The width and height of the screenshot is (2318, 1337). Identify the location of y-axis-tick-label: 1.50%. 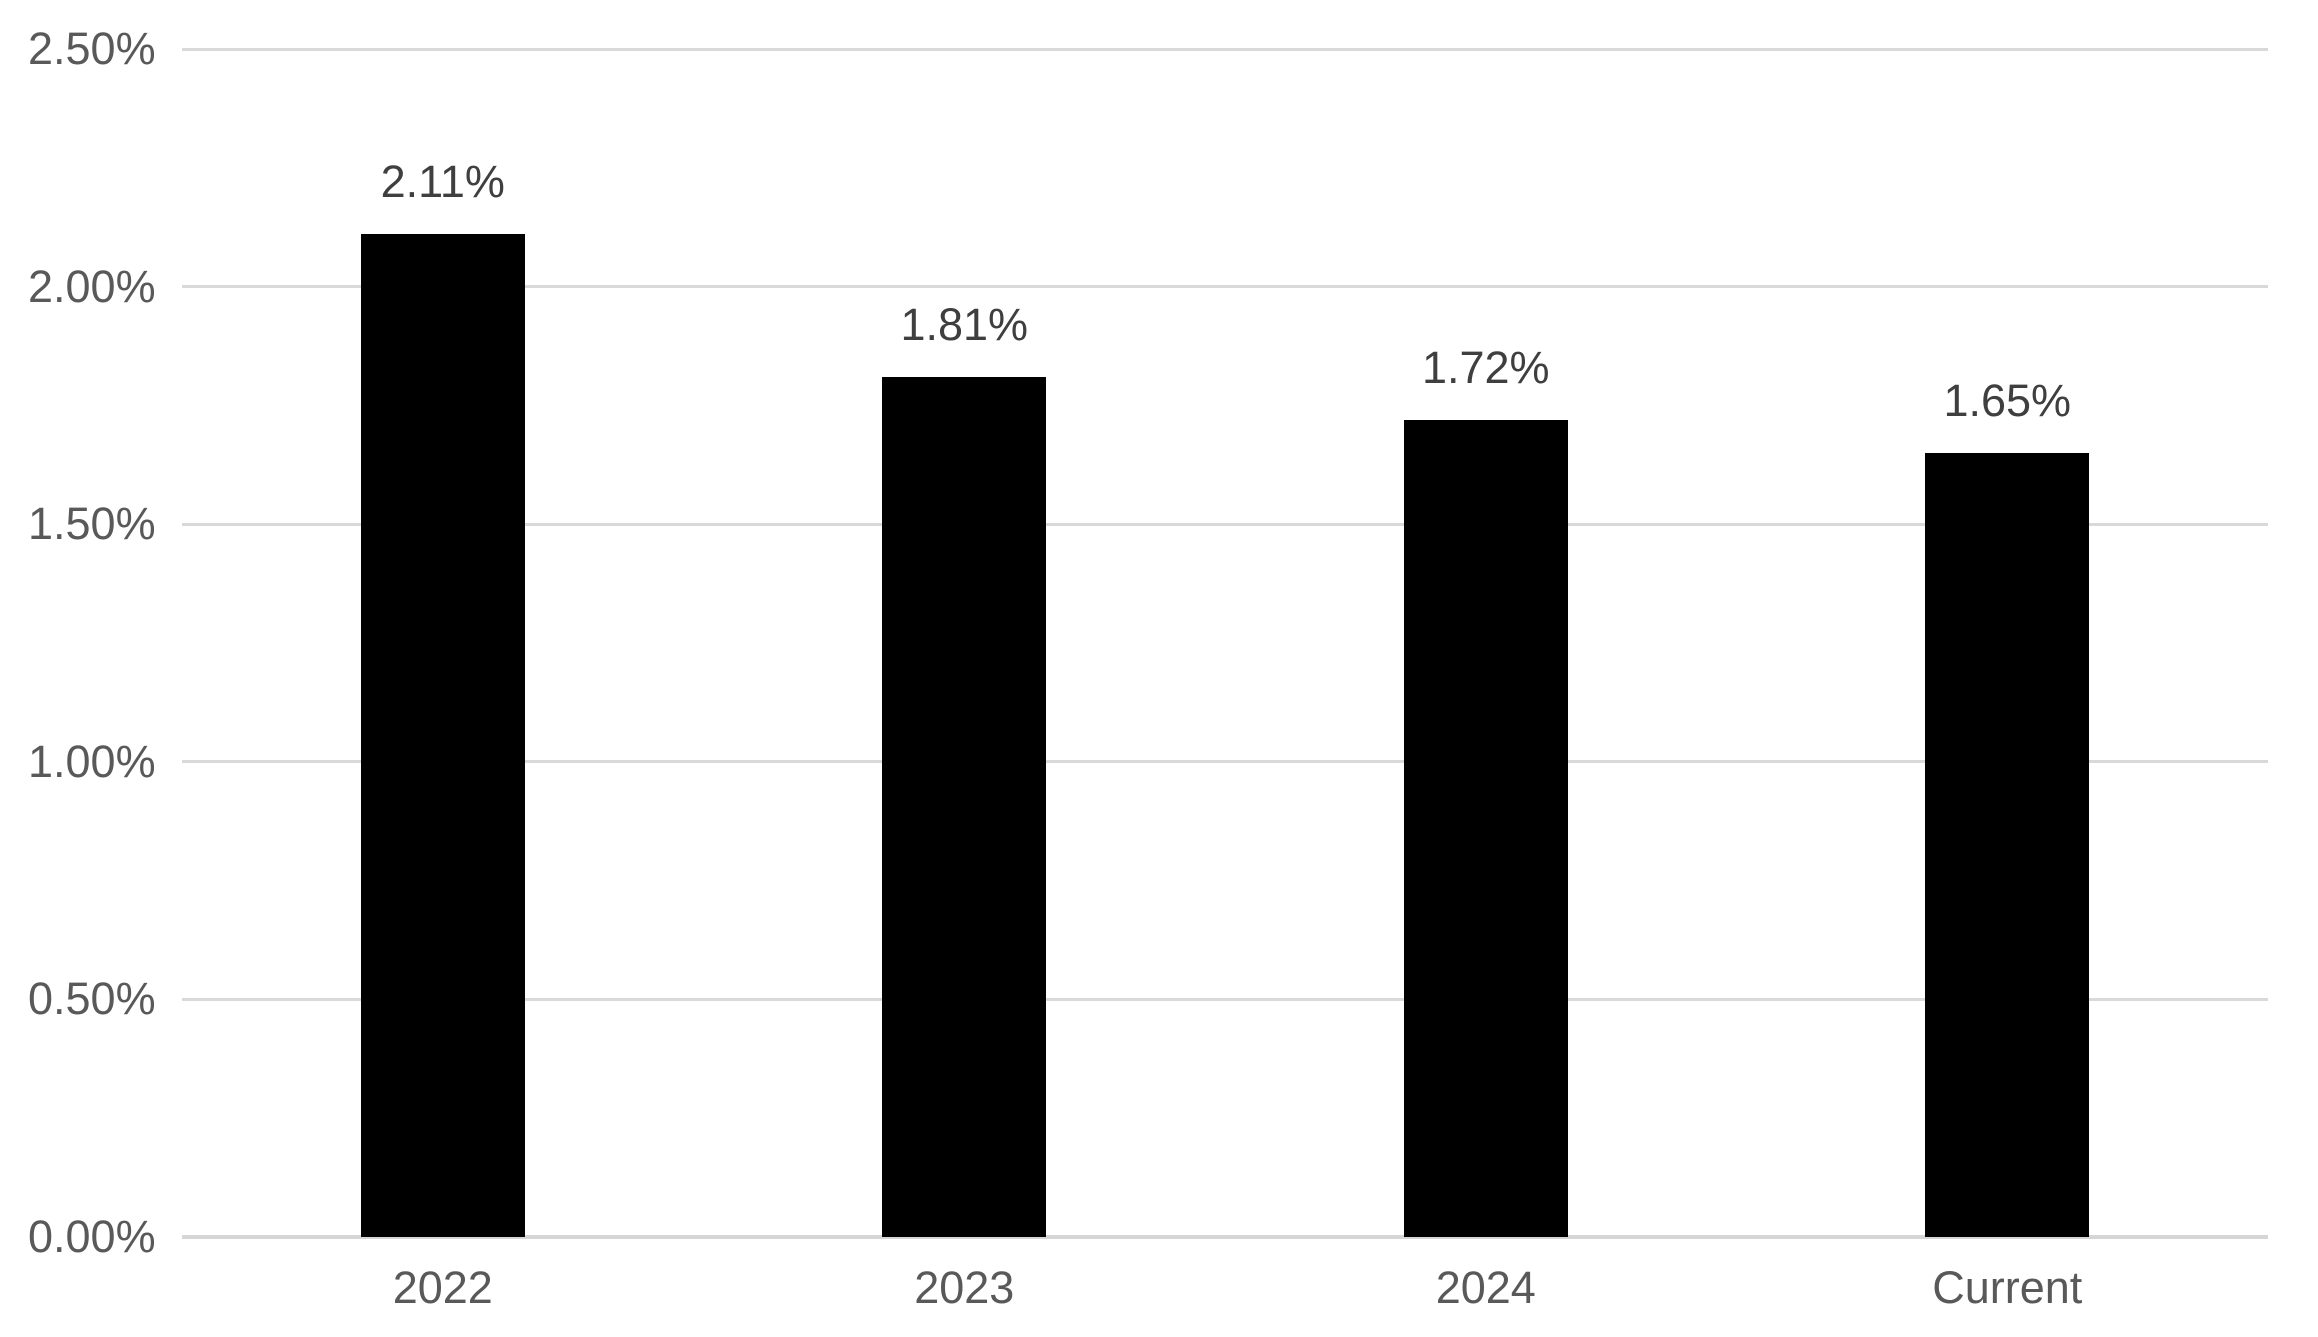
(92, 524).